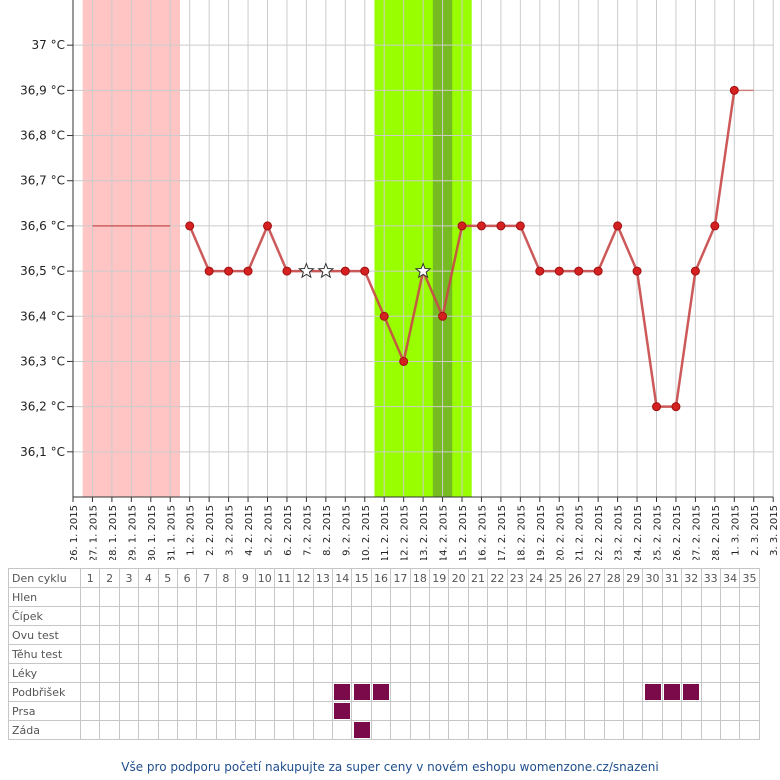 This screenshot has width=780, height=780. I want to click on table-row: Hlen, so click(384, 597).